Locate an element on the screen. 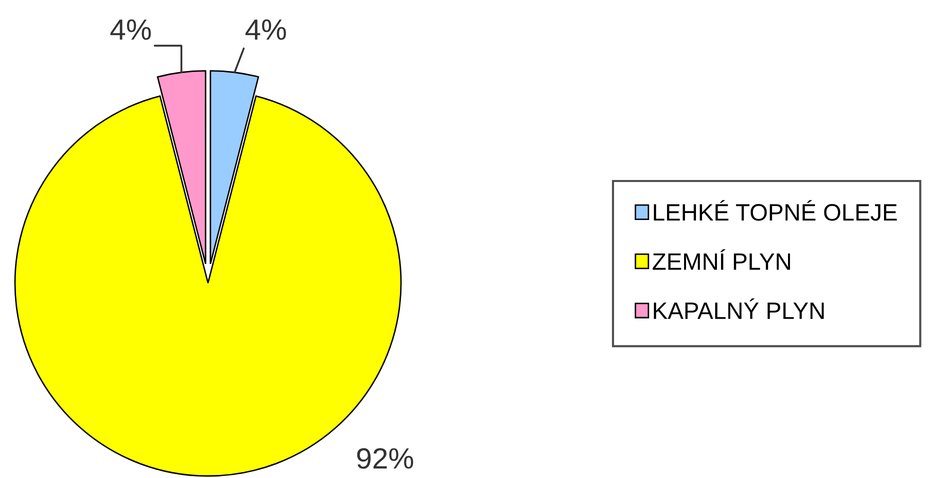 The width and height of the screenshot is (928, 478). legend-label: ZEMNÍ PLYN is located at coordinates (721, 259).